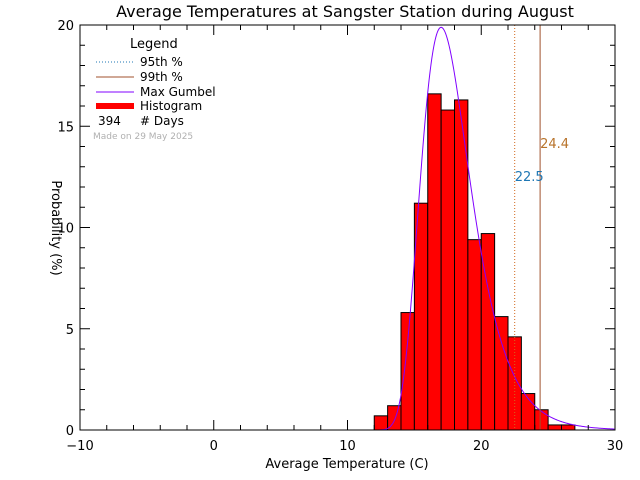 The height and width of the screenshot is (480, 640). Describe the element at coordinates (109, 121) in the screenshot. I see `legend-days-count: 394` at that location.